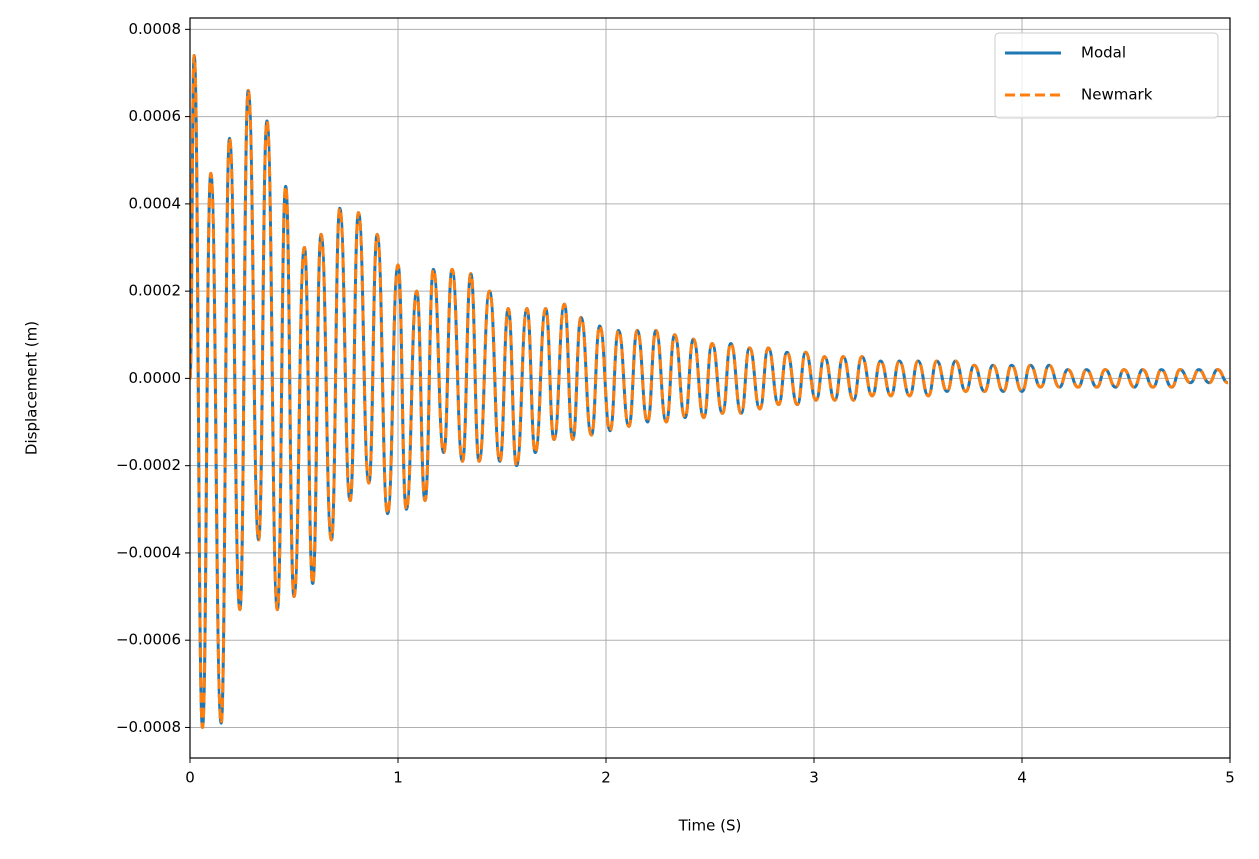  Describe the element at coordinates (1117, 95) in the screenshot. I see `legend-label: Newmark` at that location.